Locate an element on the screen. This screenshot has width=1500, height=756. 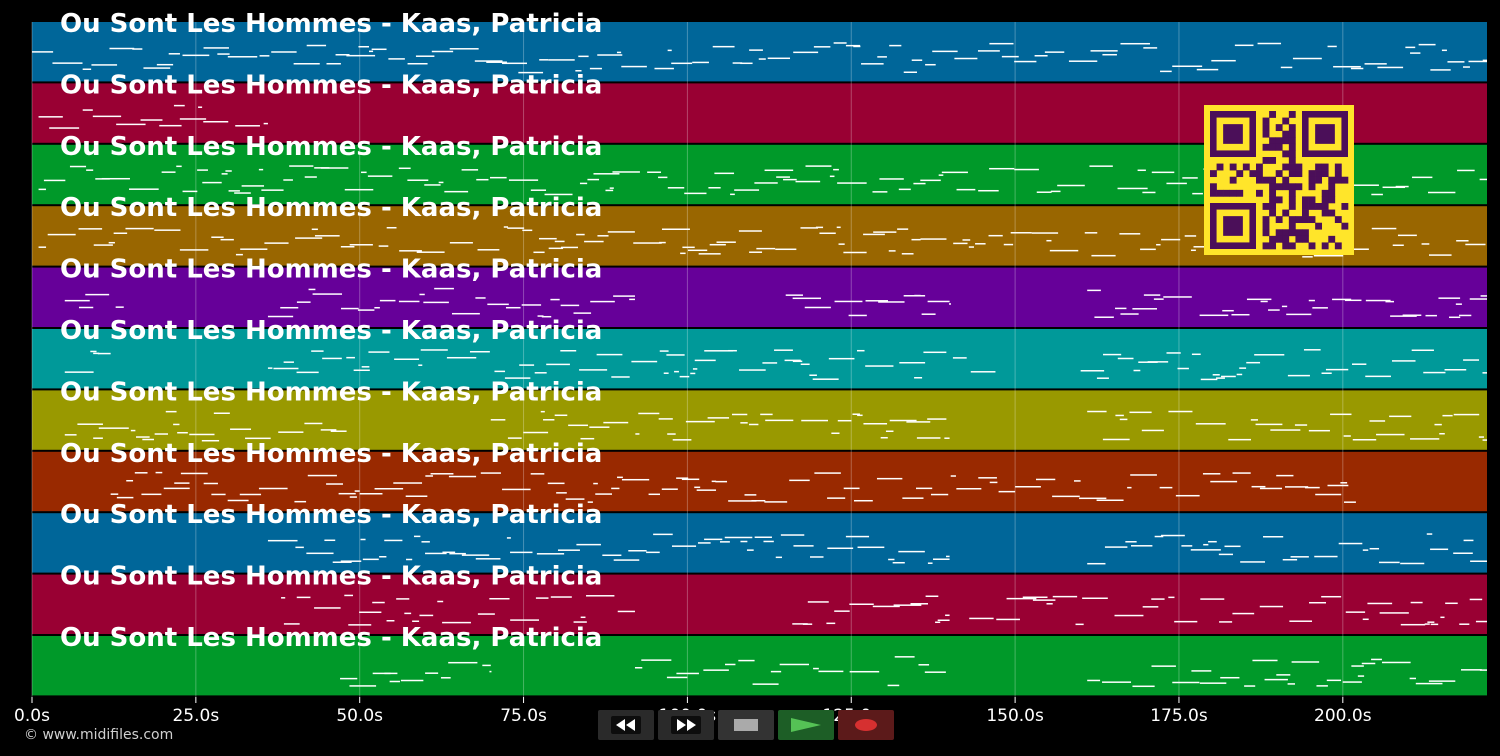
play-button is located at coordinates (806, 725).